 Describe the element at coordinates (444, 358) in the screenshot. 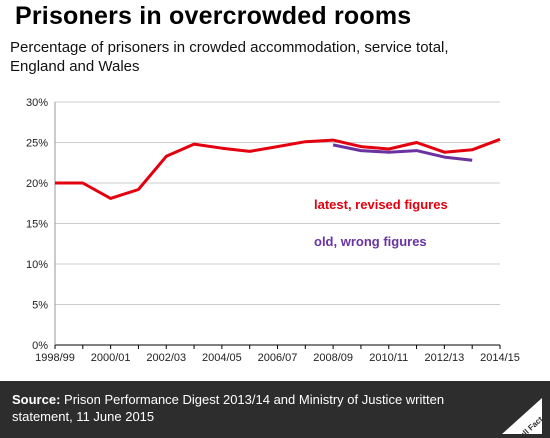

I see `x-tick-label: 2012/13` at that location.